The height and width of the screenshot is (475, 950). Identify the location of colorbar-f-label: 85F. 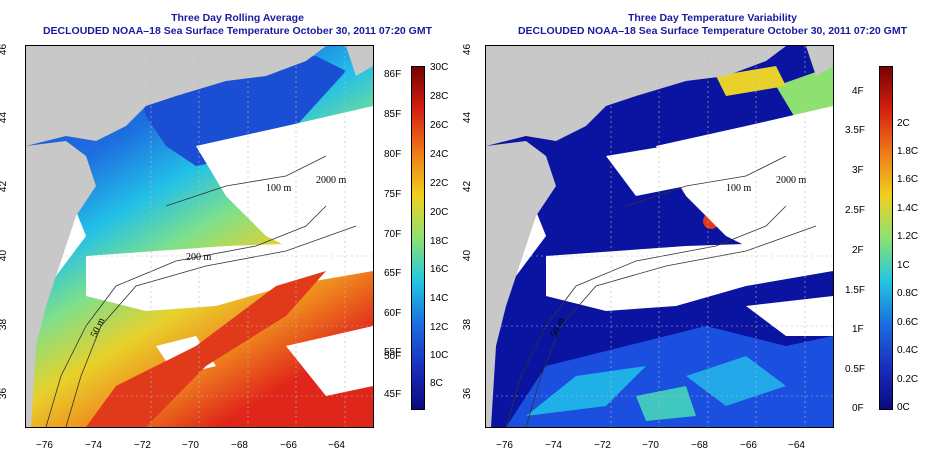
(393, 114).